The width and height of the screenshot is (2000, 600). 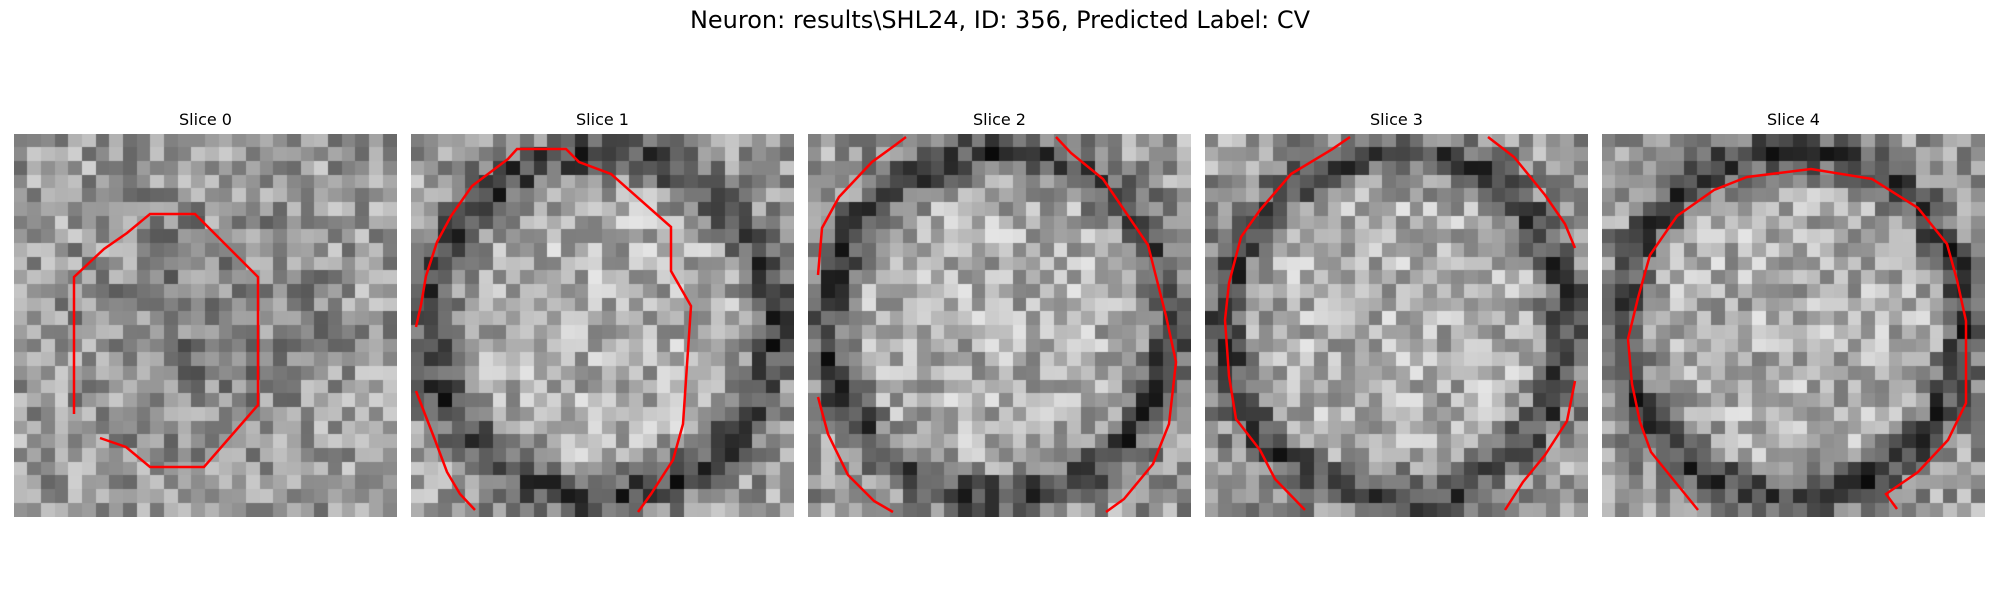 I want to click on slice-panel-4: Slice 4, so click(x=1793, y=312).